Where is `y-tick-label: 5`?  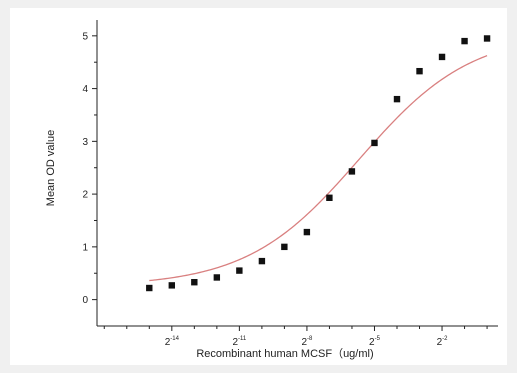
y-tick-label: 5 is located at coordinates (85, 36).